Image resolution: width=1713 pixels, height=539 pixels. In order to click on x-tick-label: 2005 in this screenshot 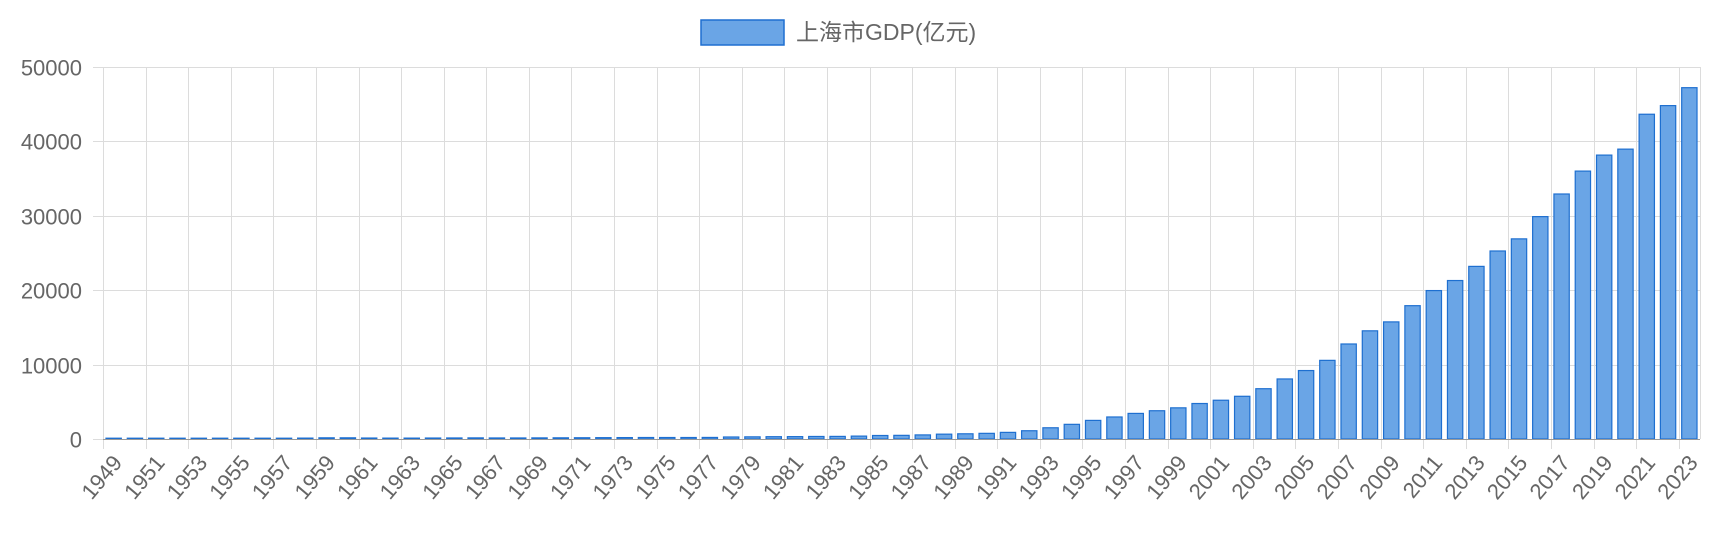, I will do `click(1294, 477)`.